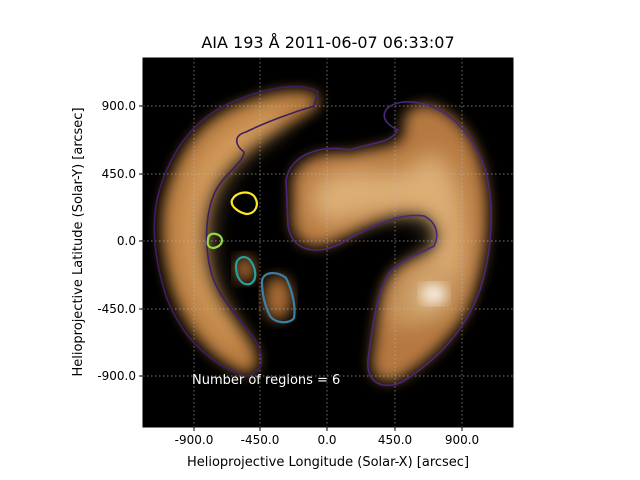  What do you see at coordinates (266, 380) in the screenshot?
I see `region-count-annotation: Number of regions = 6` at bounding box center [266, 380].